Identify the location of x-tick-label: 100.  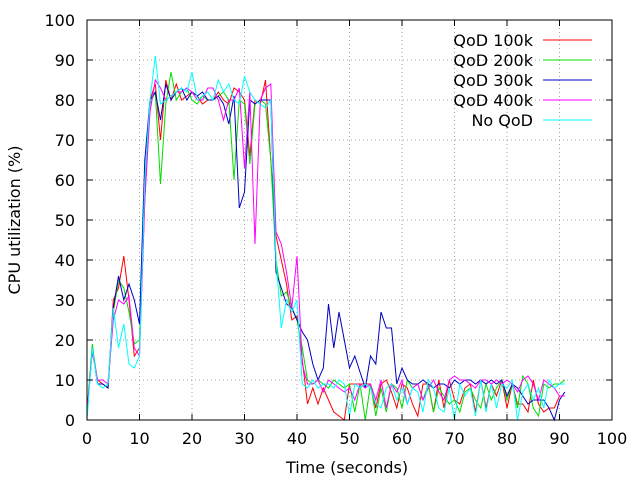
(612, 438).